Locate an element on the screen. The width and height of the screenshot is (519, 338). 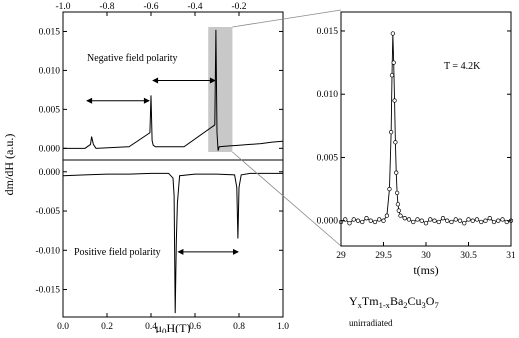
x-tick-label: 0.0 is located at coordinates (63, 327).